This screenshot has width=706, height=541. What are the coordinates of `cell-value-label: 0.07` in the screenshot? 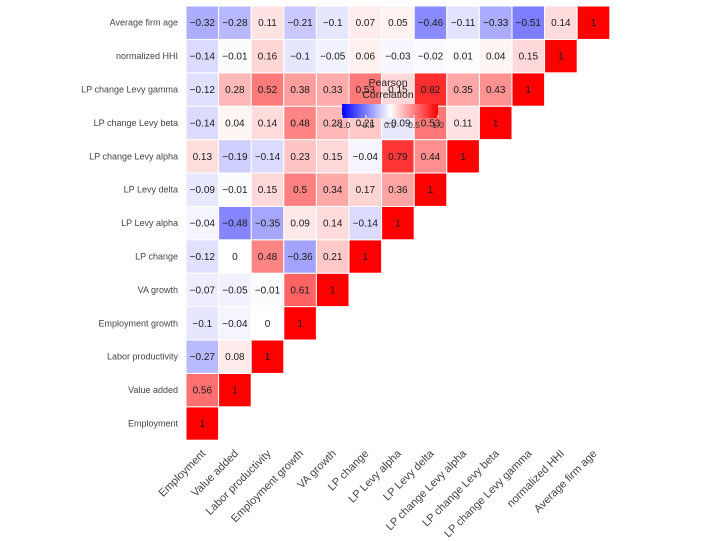 It's located at (366, 23).